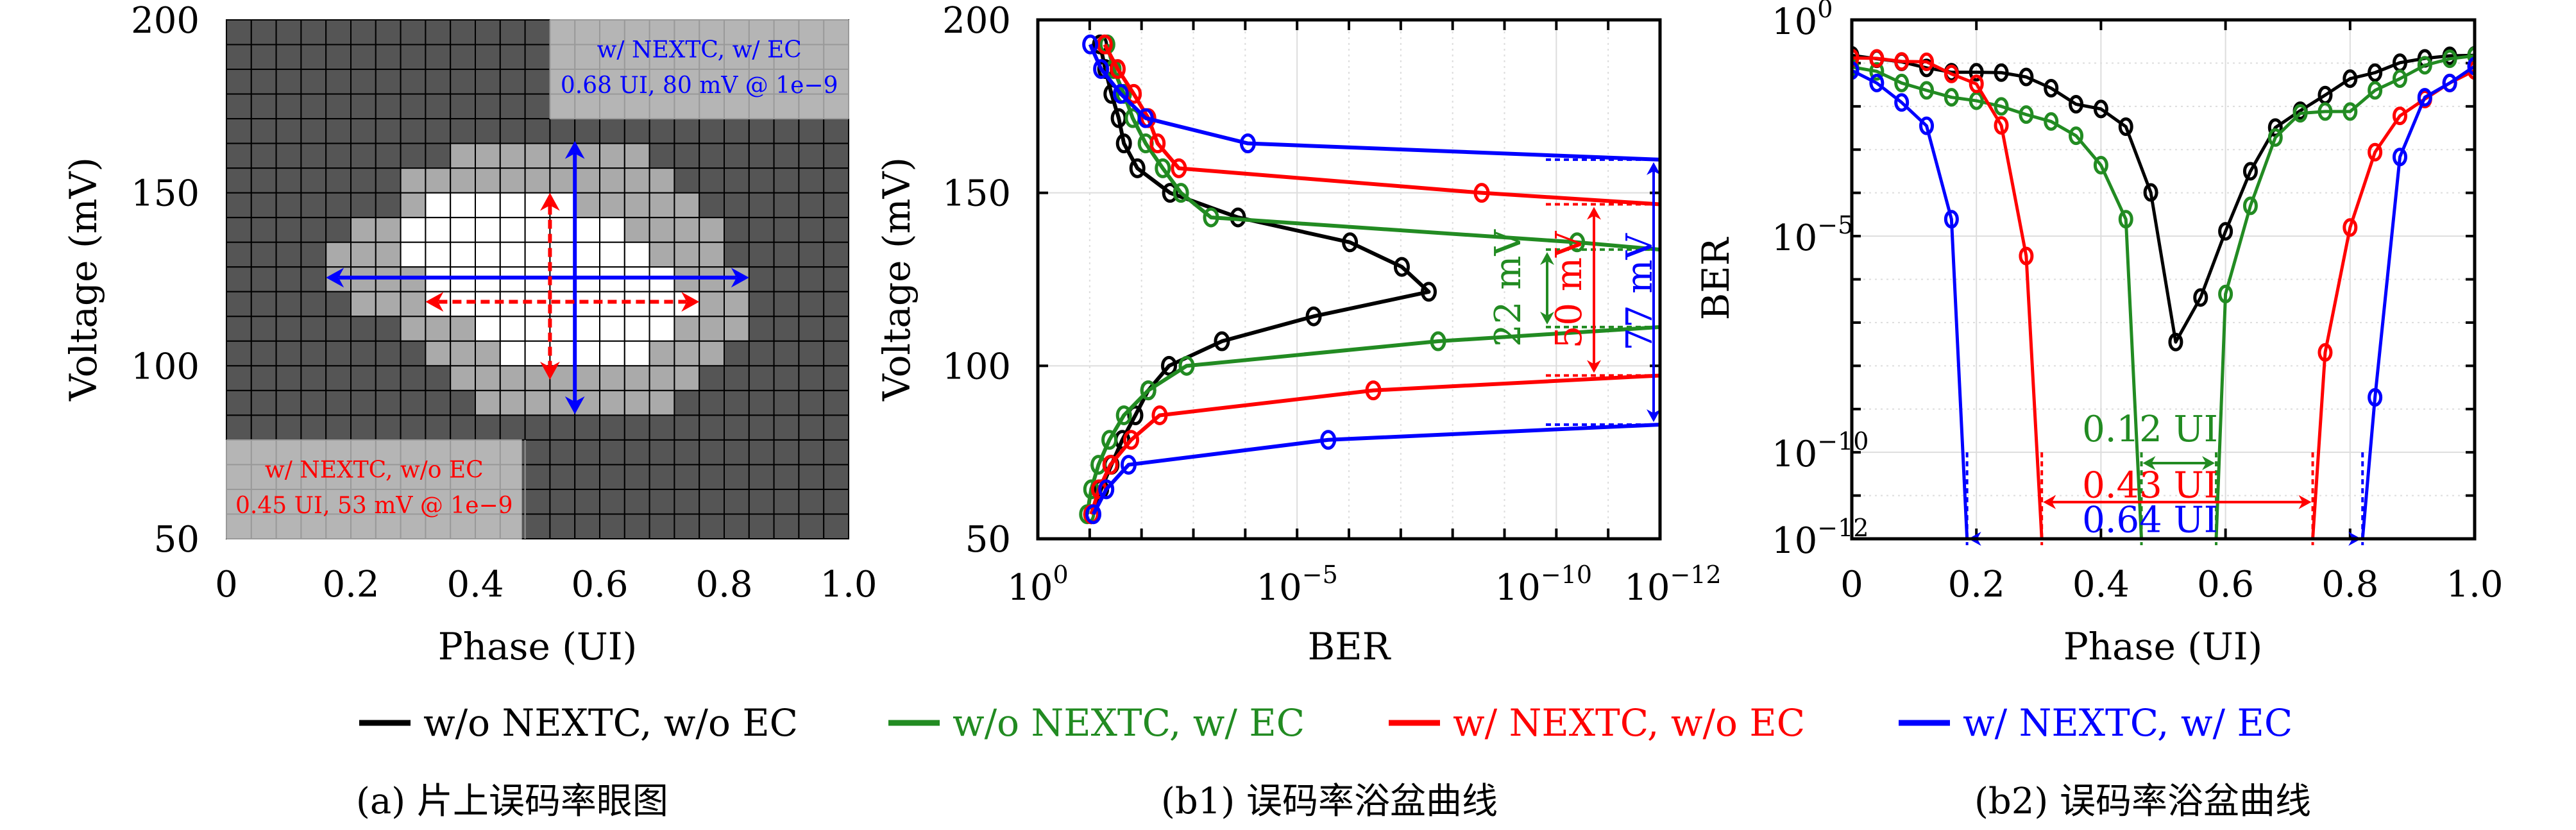  What do you see at coordinates (1369, 279) in the screenshot?
I see `b1-series` at bounding box center [1369, 279].